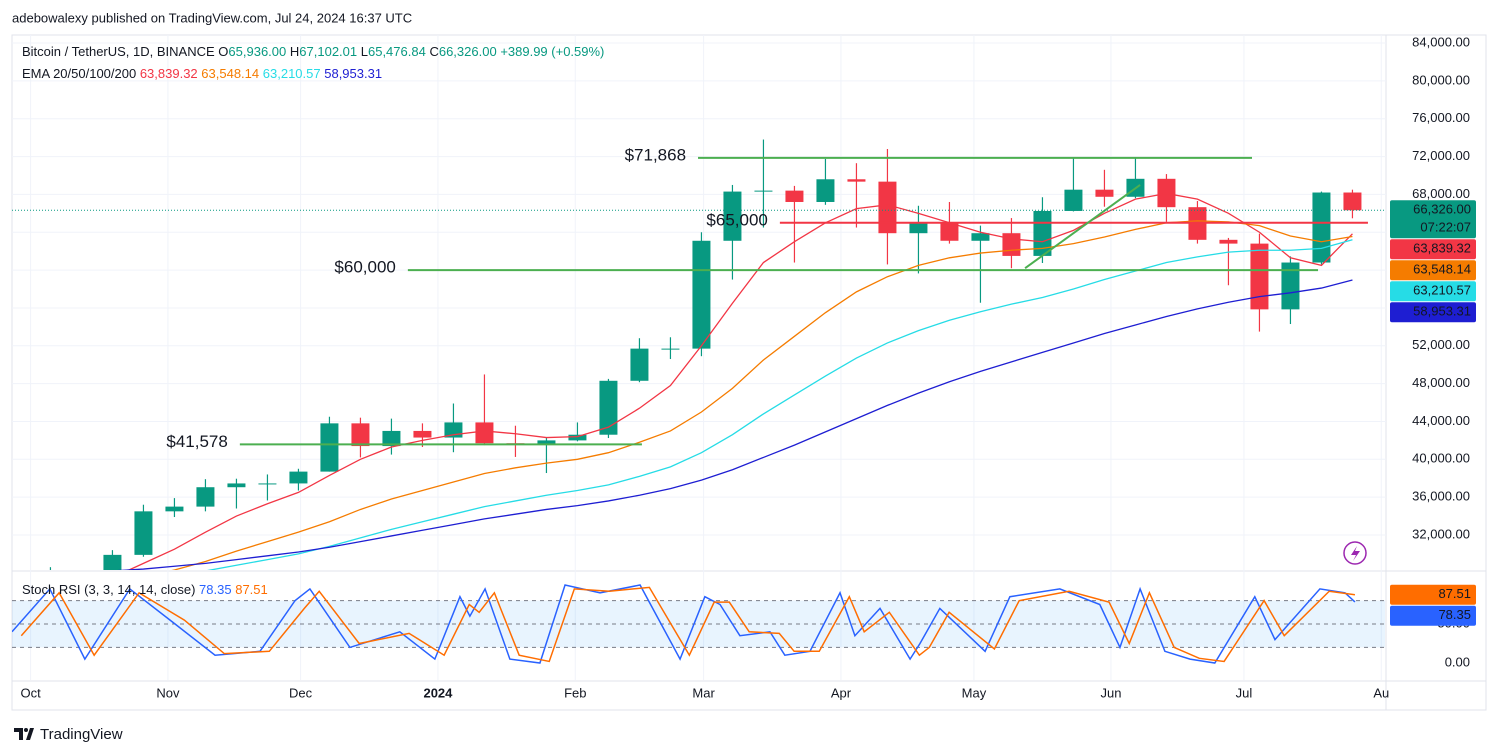 Image resolution: width=1496 pixels, height=756 pixels. I want to click on level-label: $41,578, so click(196, 441).